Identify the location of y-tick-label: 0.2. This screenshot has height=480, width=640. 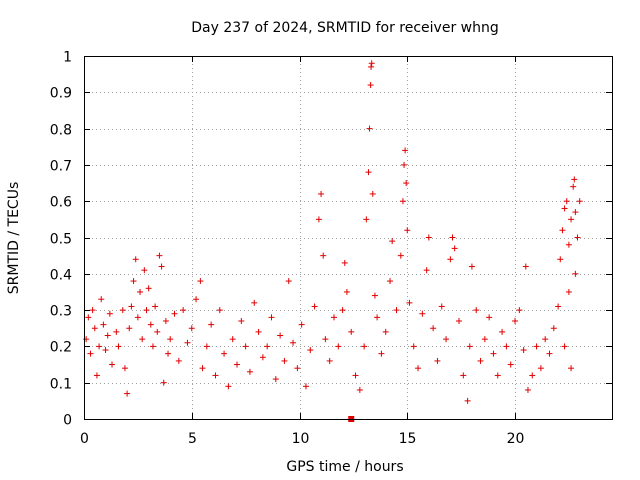
(61, 348).